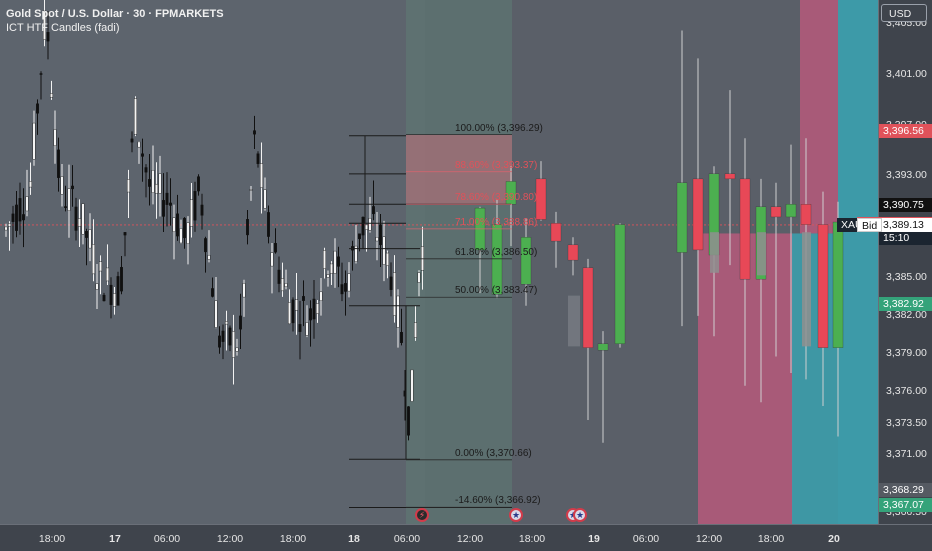 Image resolution: width=932 pixels, height=551 pixels. Describe the element at coordinates (63, 28) in the screenshot. I see `indicator-name: ICT HTF Candles (fadi)` at that location.